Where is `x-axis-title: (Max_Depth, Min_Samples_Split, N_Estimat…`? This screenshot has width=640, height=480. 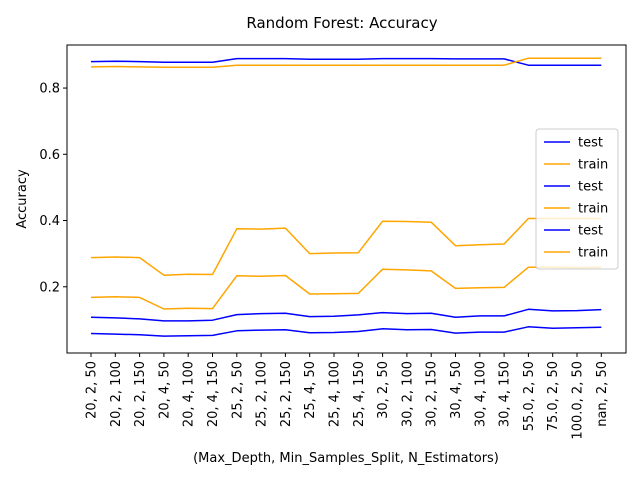 x-axis-title: (Max_Depth, Min_Samples_Split, N_Estimat… is located at coordinates (346, 458).